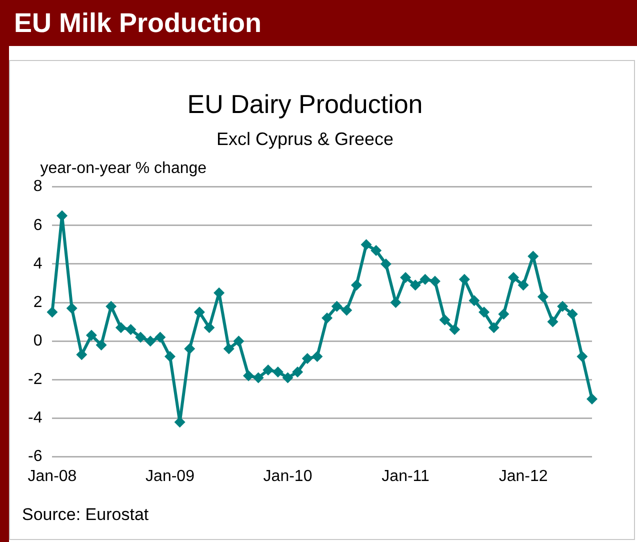 The height and width of the screenshot is (542, 637). Describe the element at coordinates (318, 23) in the screenshot. I see `text: EU Milk Production` at that location.